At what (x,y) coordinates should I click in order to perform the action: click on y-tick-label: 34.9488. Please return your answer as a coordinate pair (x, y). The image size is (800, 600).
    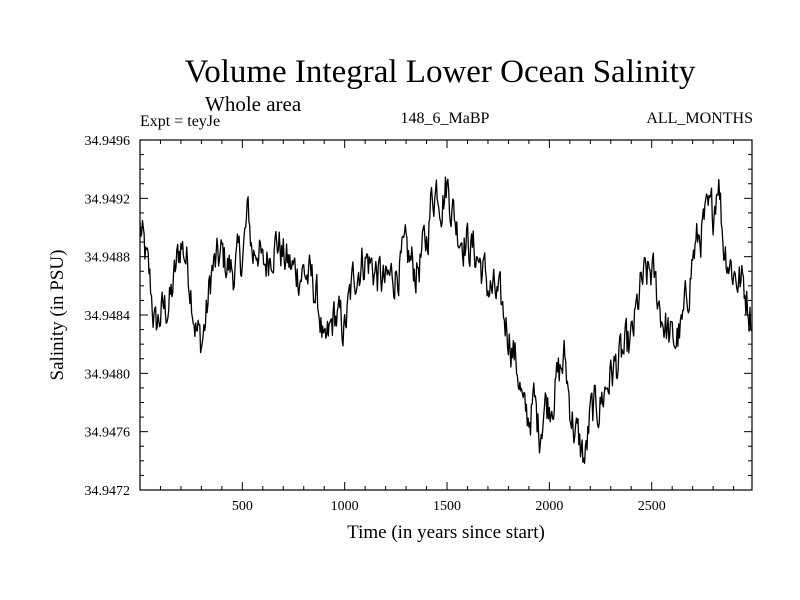
    Looking at the image, I should click on (108, 258).